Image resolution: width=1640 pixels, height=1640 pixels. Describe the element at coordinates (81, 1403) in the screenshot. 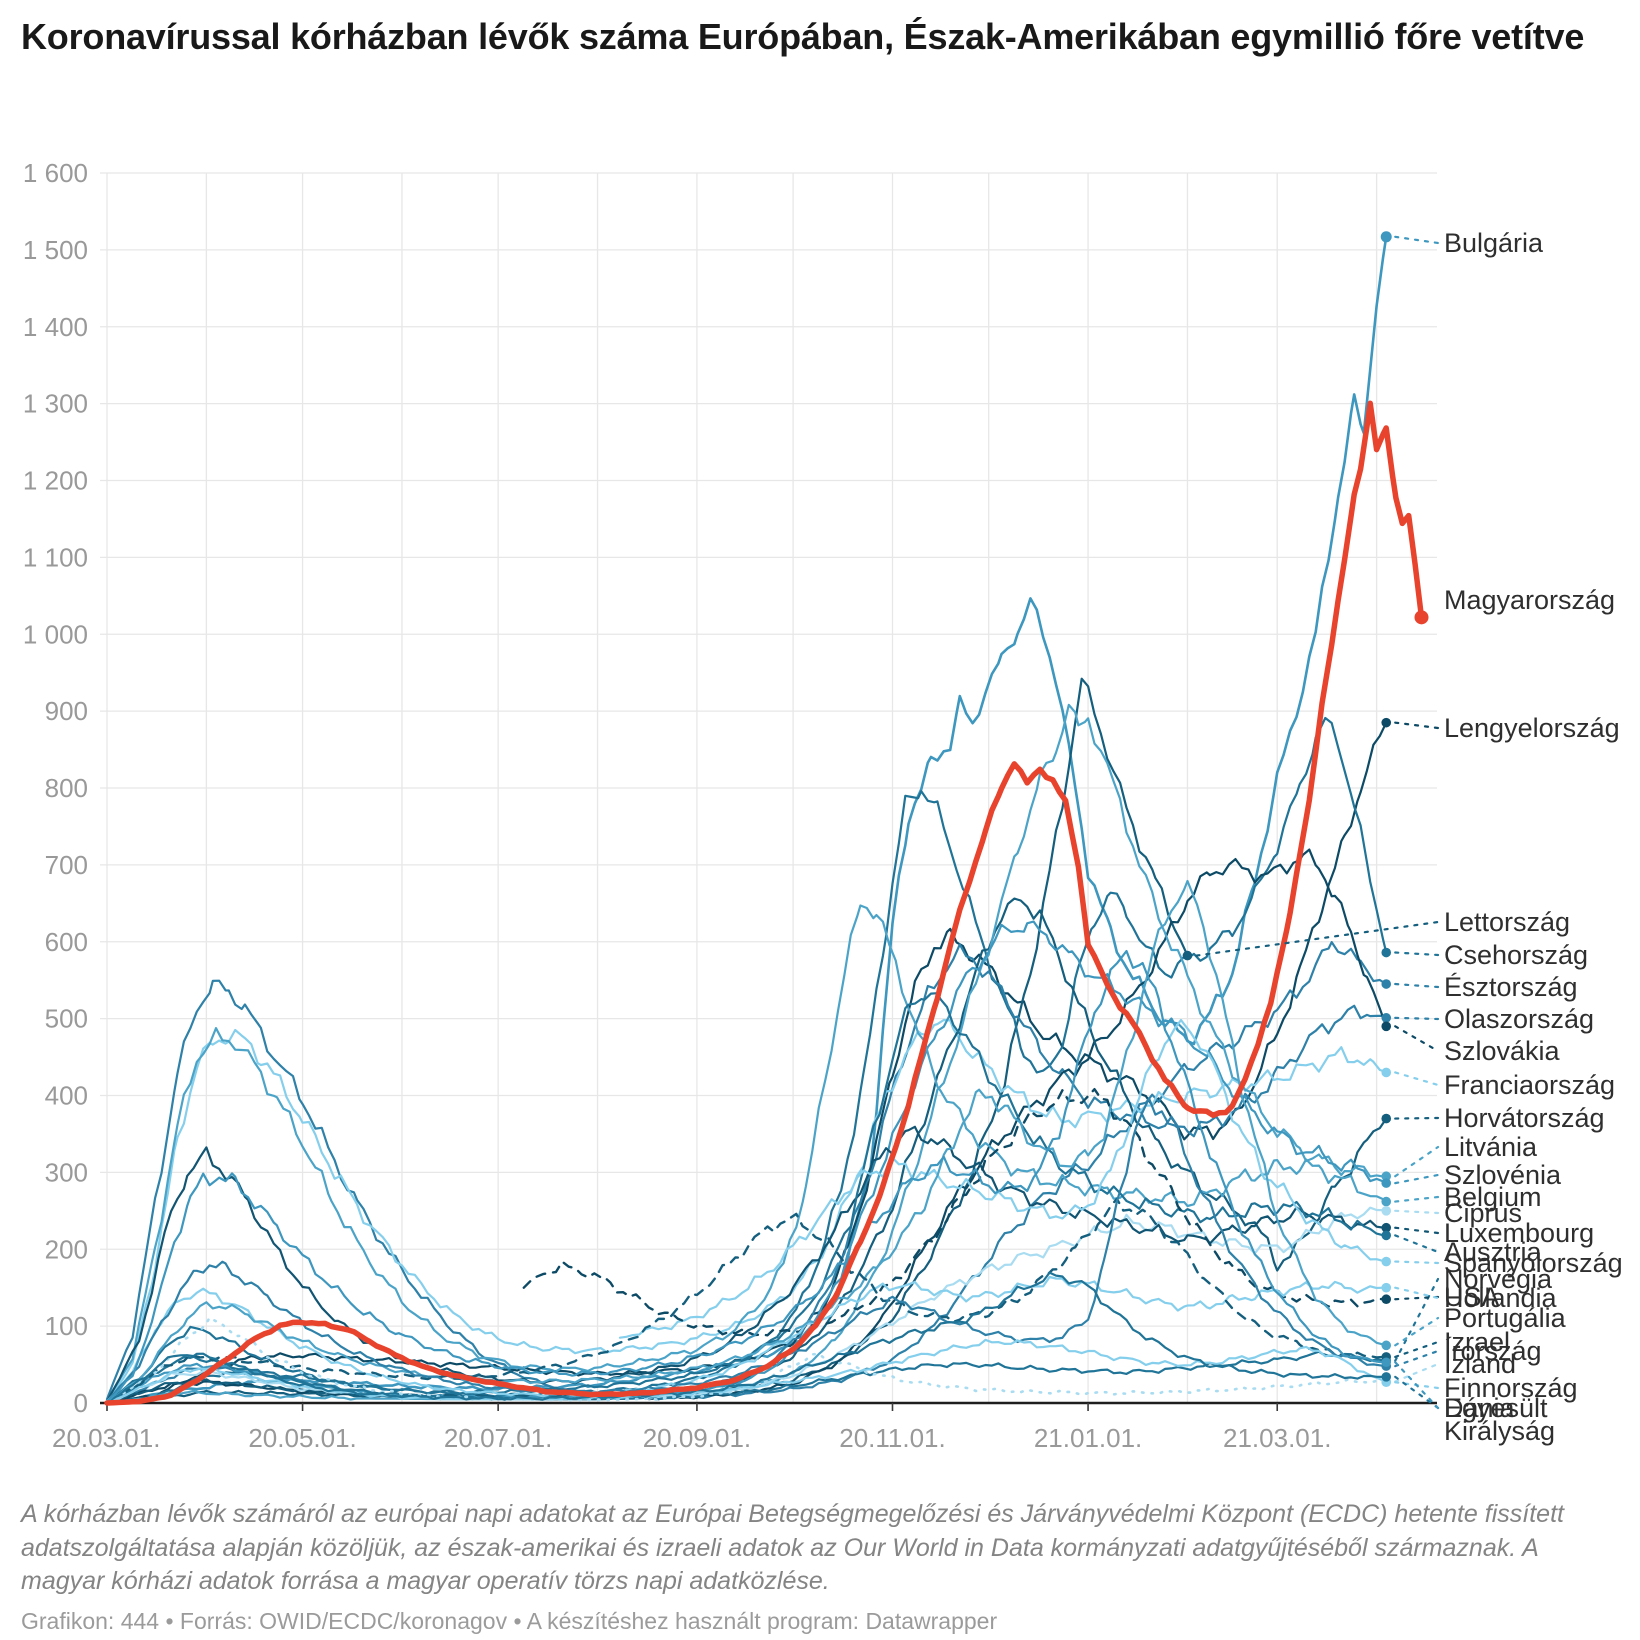

I see `y-axis-tick-label: 0` at that location.